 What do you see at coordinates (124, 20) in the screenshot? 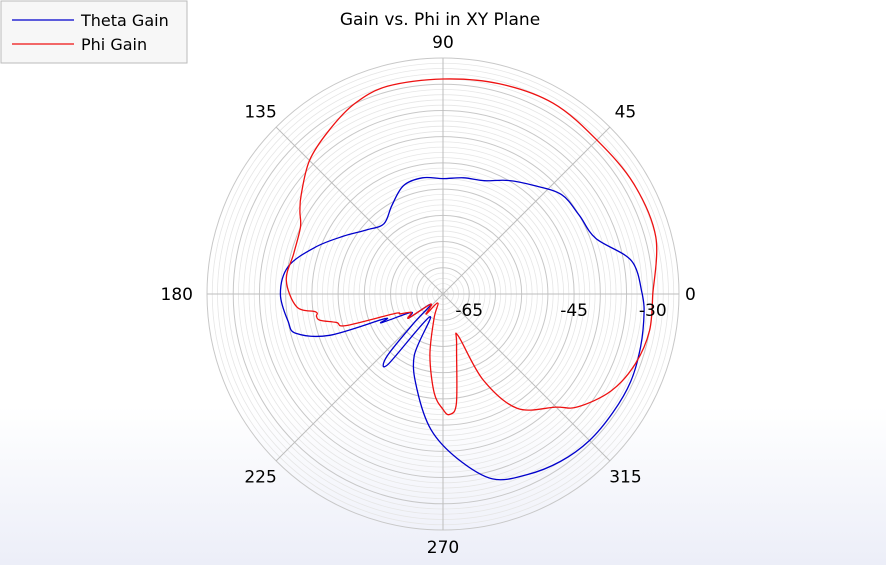
I see `legend-label-theta: Theta Gain` at bounding box center [124, 20].